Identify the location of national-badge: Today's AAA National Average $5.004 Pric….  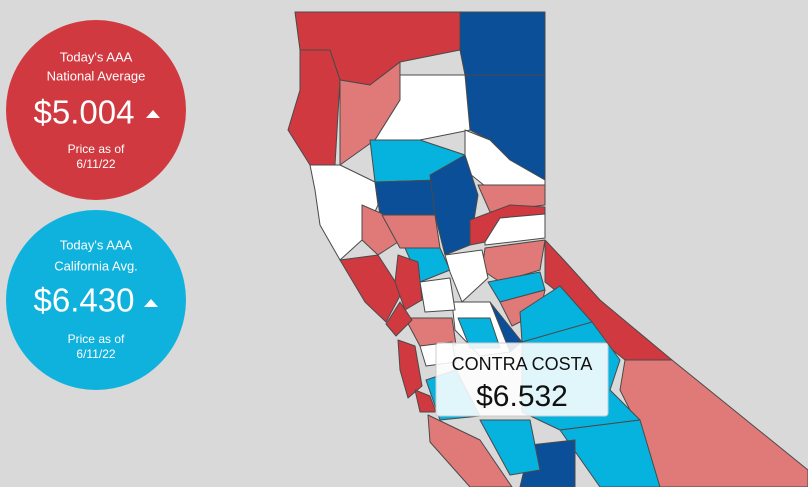
(96, 110).